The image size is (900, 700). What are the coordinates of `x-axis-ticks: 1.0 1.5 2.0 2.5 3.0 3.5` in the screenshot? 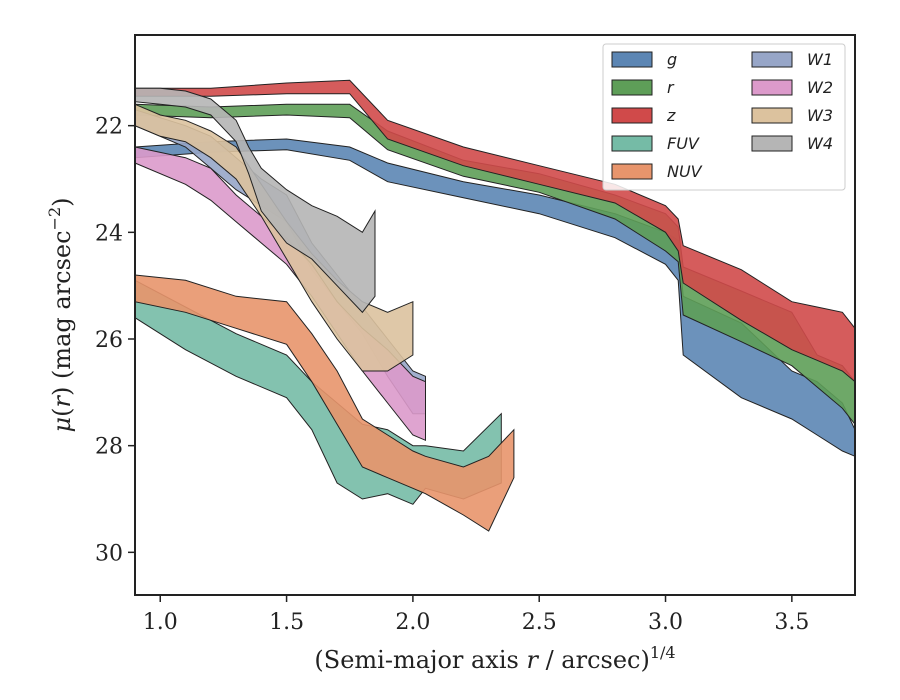 It's located at (476, 615).